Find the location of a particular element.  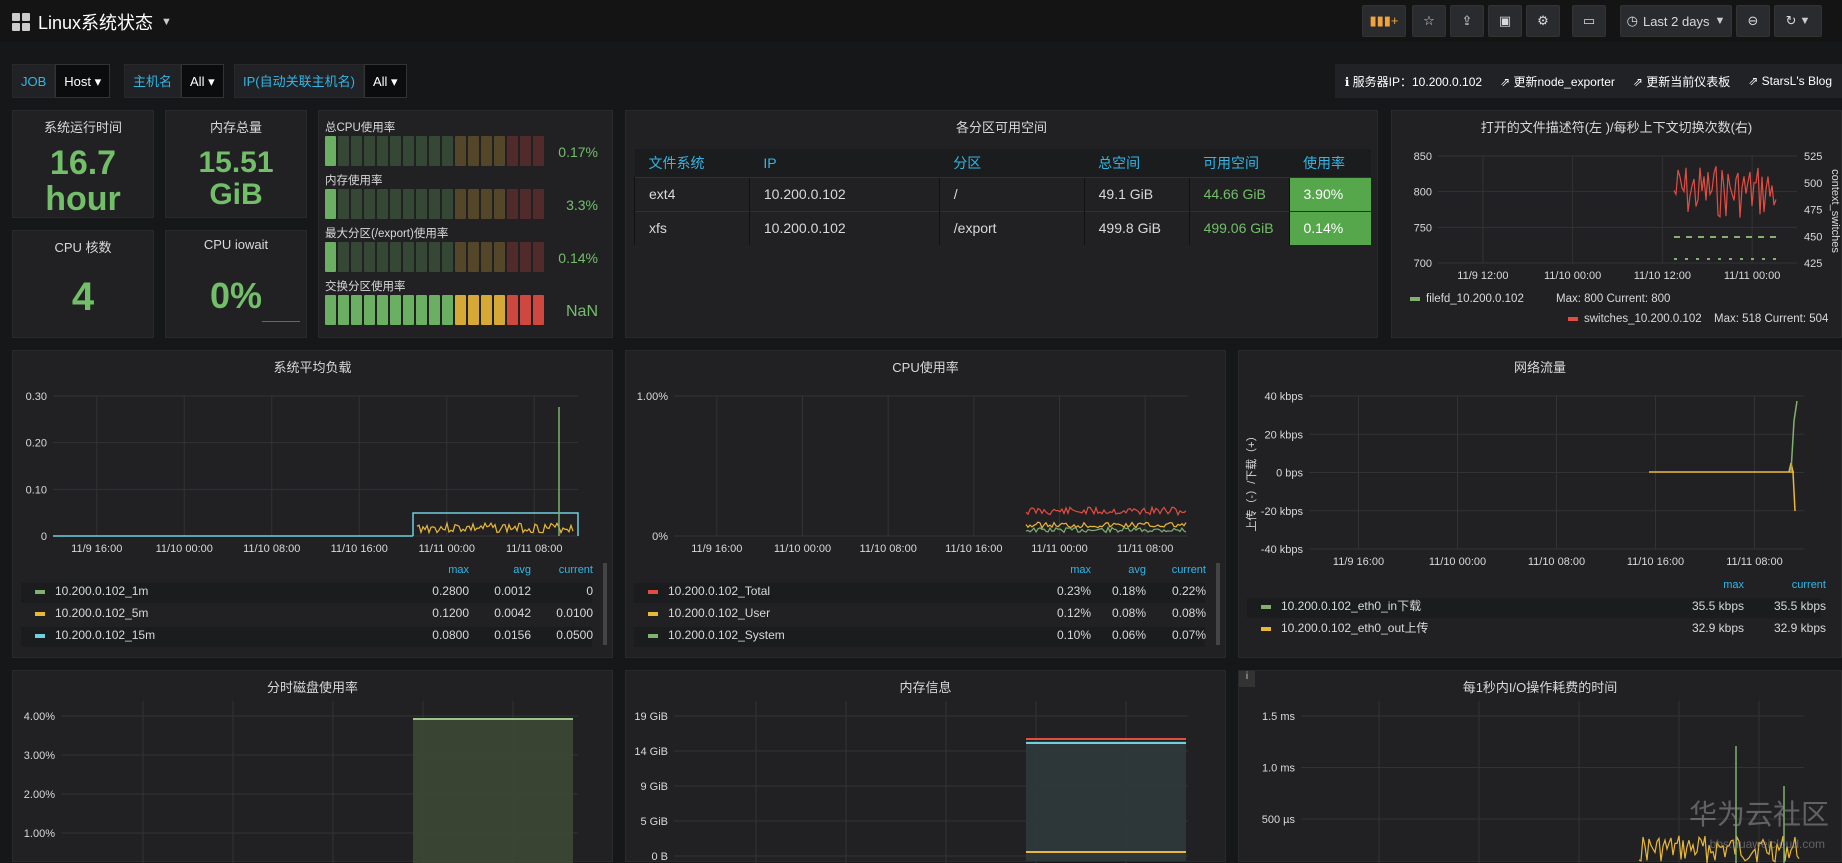

blog-link: ⇗ StarsL's Blog is located at coordinates (1790, 81).